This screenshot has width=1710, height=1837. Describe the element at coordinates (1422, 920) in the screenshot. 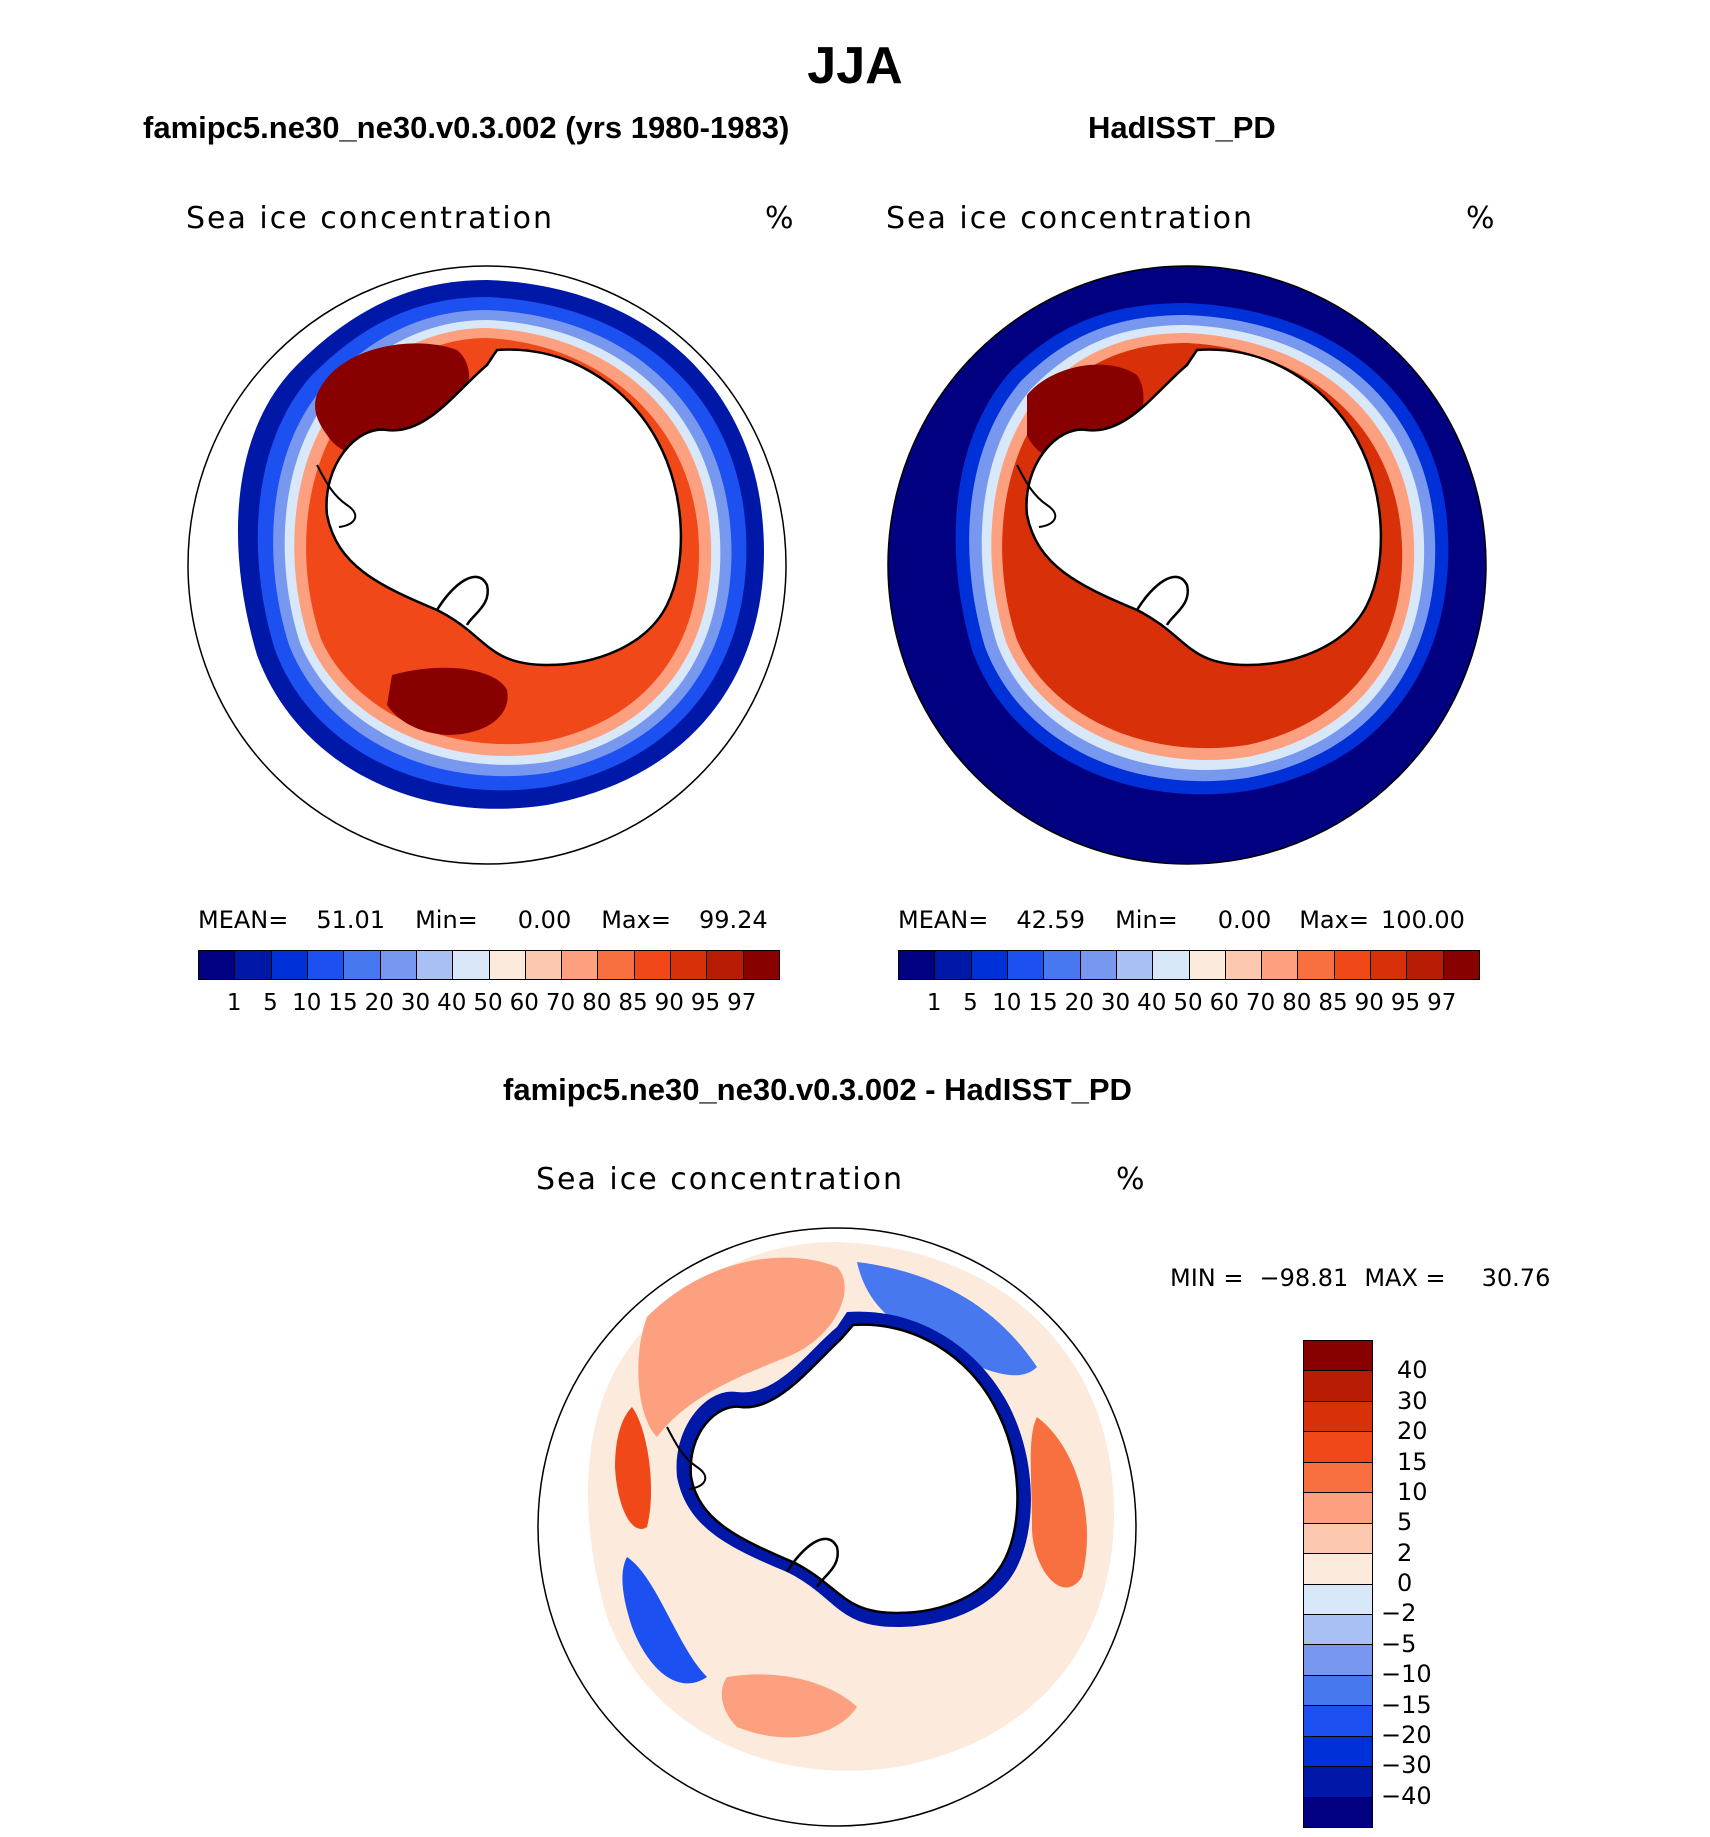

I see `max-value: 100.00` at that location.